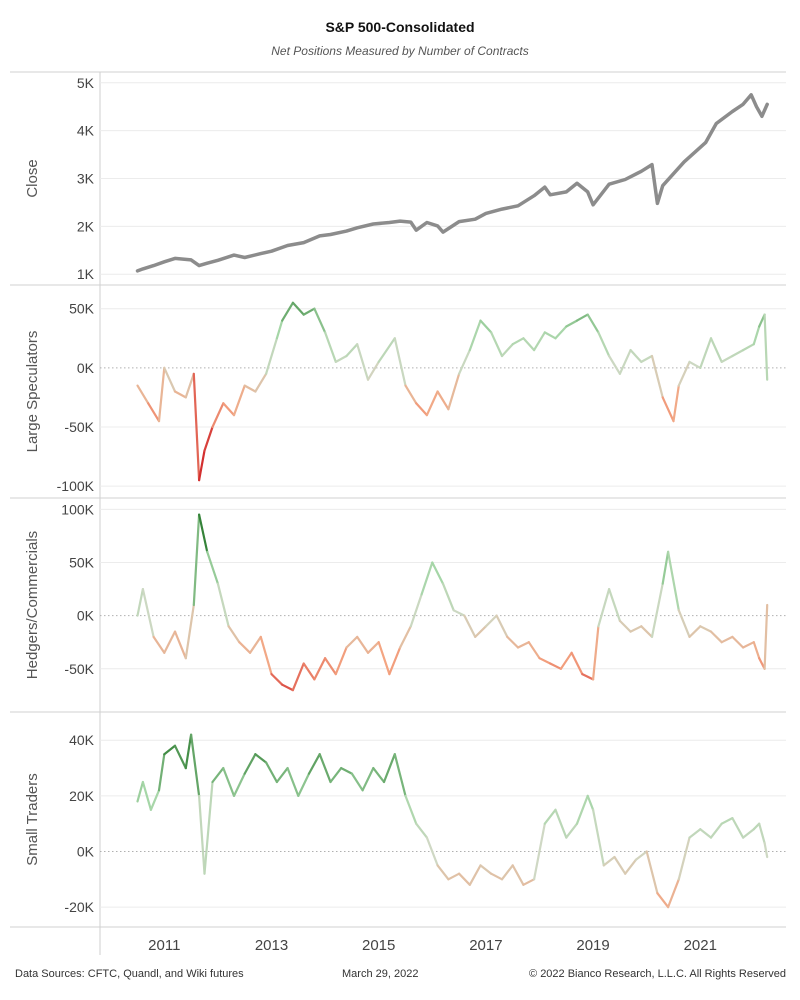 The image size is (800, 1000). Describe the element at coordinates (700, 945) in the screenshot. I see `x-tick-label: 2021` at that location.